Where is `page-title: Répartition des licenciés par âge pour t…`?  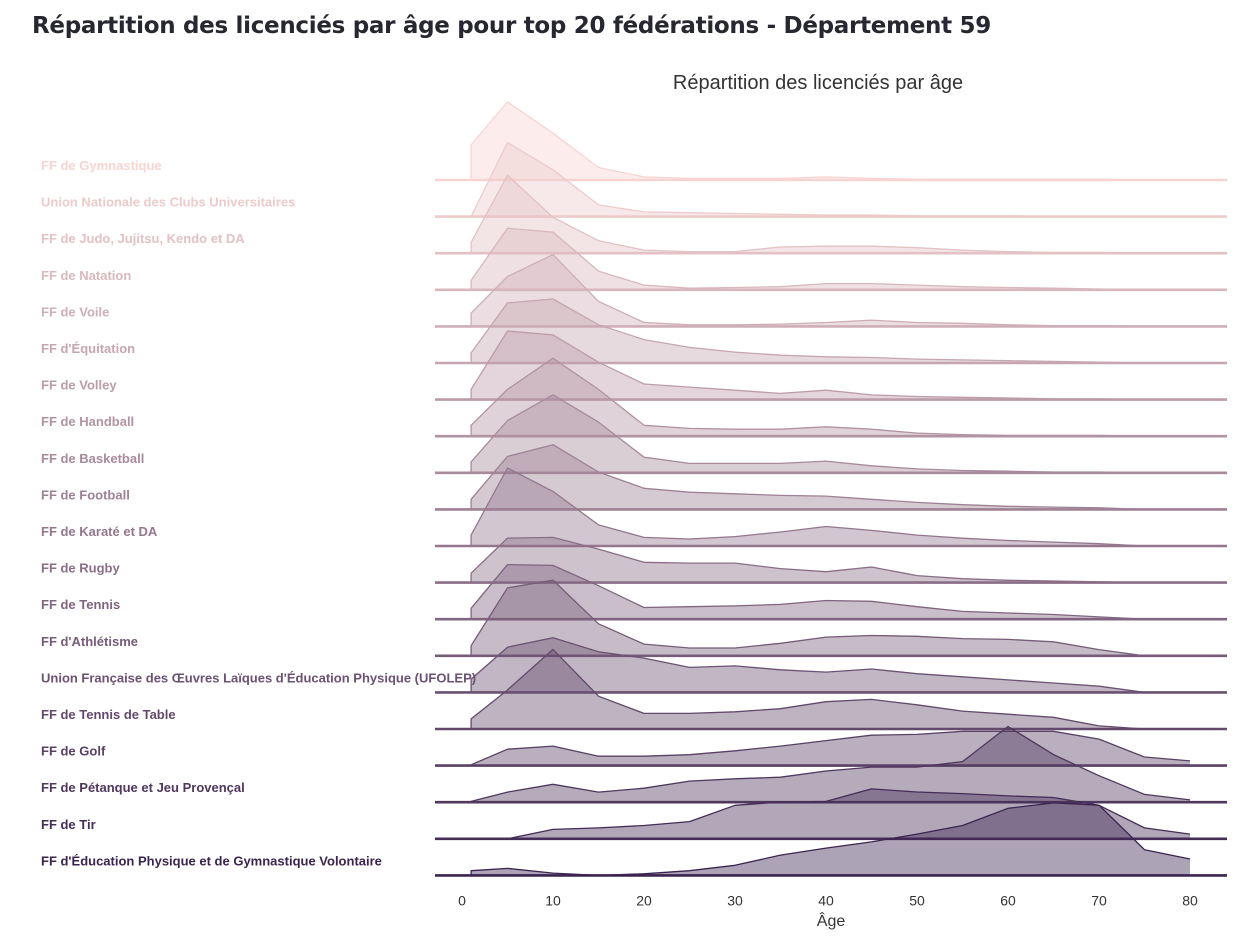 page-title: Répartition des licenciés par âge pour t… is located at coordinates (511, 26).